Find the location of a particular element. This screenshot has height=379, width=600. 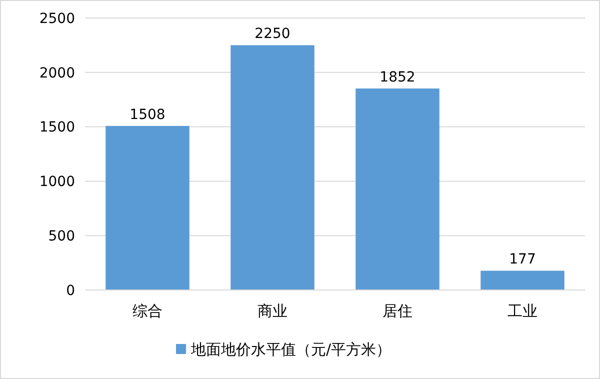

y-tick-label: 500 is located at coordinates (61, 236).